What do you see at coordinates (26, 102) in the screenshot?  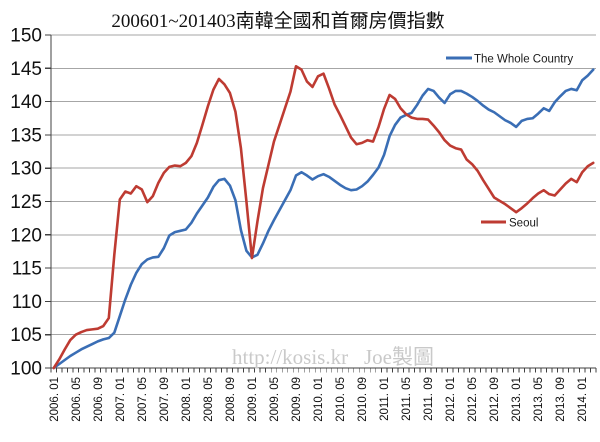 I see `y-axis-label: 140` at bounding box center [26, 102].